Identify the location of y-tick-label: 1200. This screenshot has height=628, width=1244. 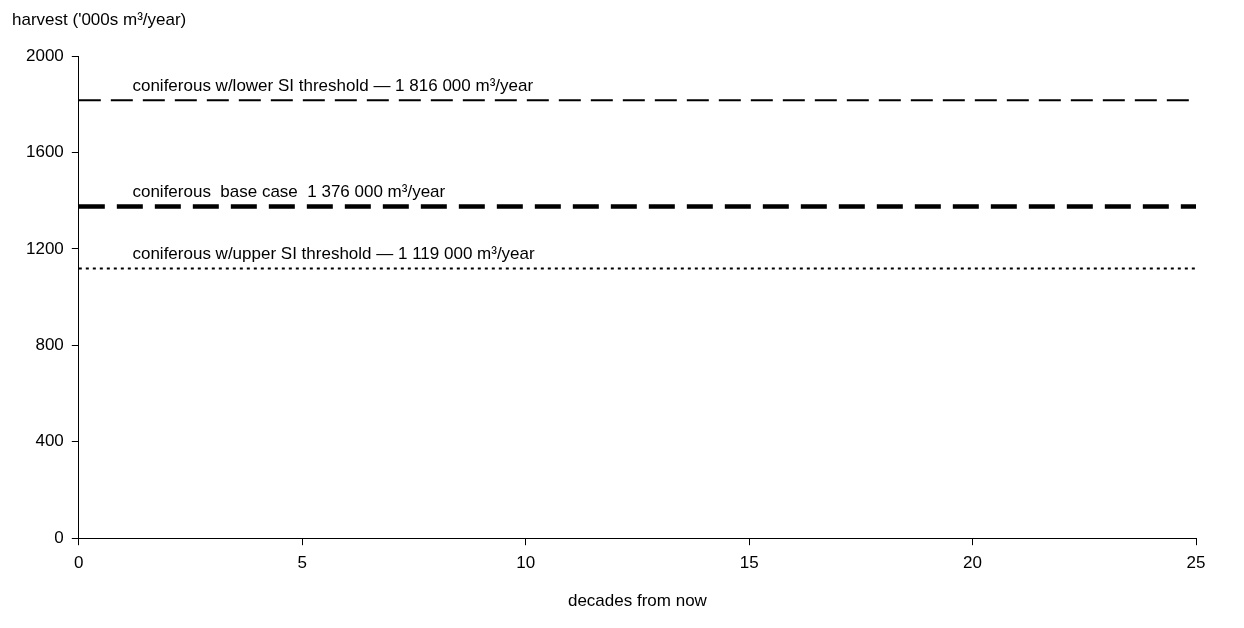
(44, 248).